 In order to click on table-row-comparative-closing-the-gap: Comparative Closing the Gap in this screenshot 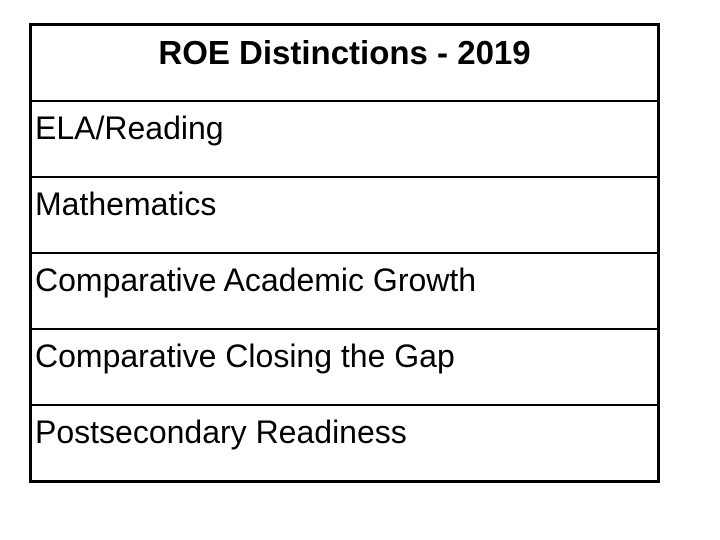, I will do `click(344, 368)`.